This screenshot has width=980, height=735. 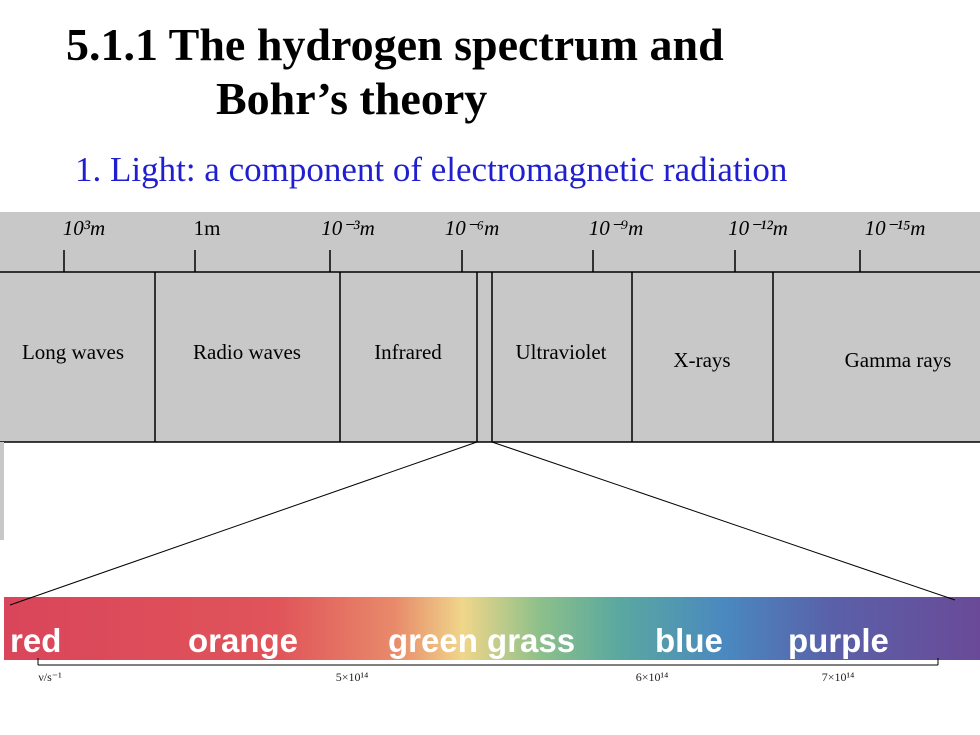 What do you see at coordinates (352, 677) in the screenshot?
I see `freq-label: 5×10¹⁴` at bounding box center [352, 677].